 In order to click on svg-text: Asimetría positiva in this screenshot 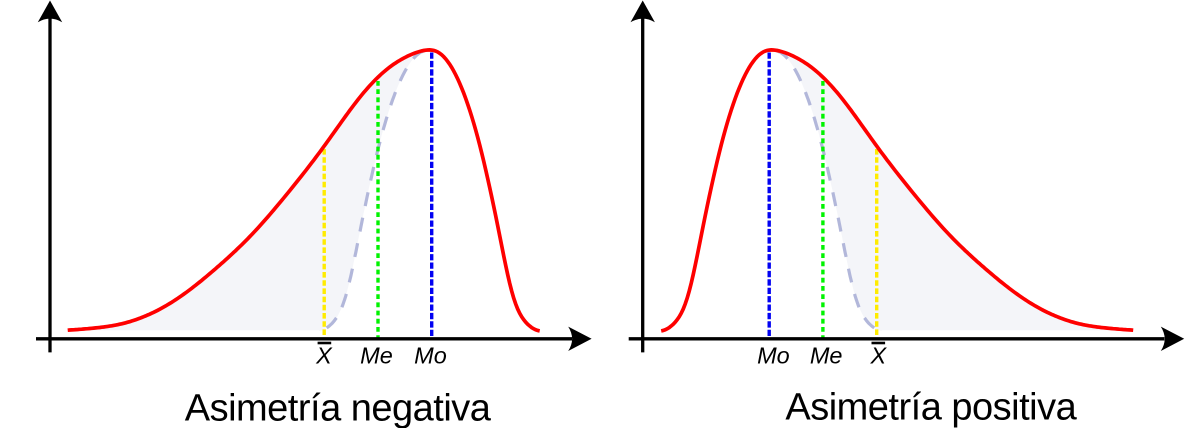, I will do `click(931, 407)`.